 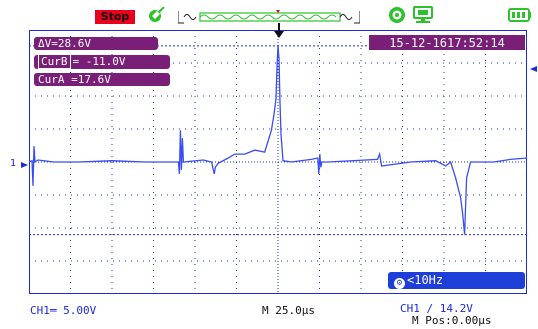 I want to click on cursor-a-readout: CurA =17.6V, so click(x=102, y=79).